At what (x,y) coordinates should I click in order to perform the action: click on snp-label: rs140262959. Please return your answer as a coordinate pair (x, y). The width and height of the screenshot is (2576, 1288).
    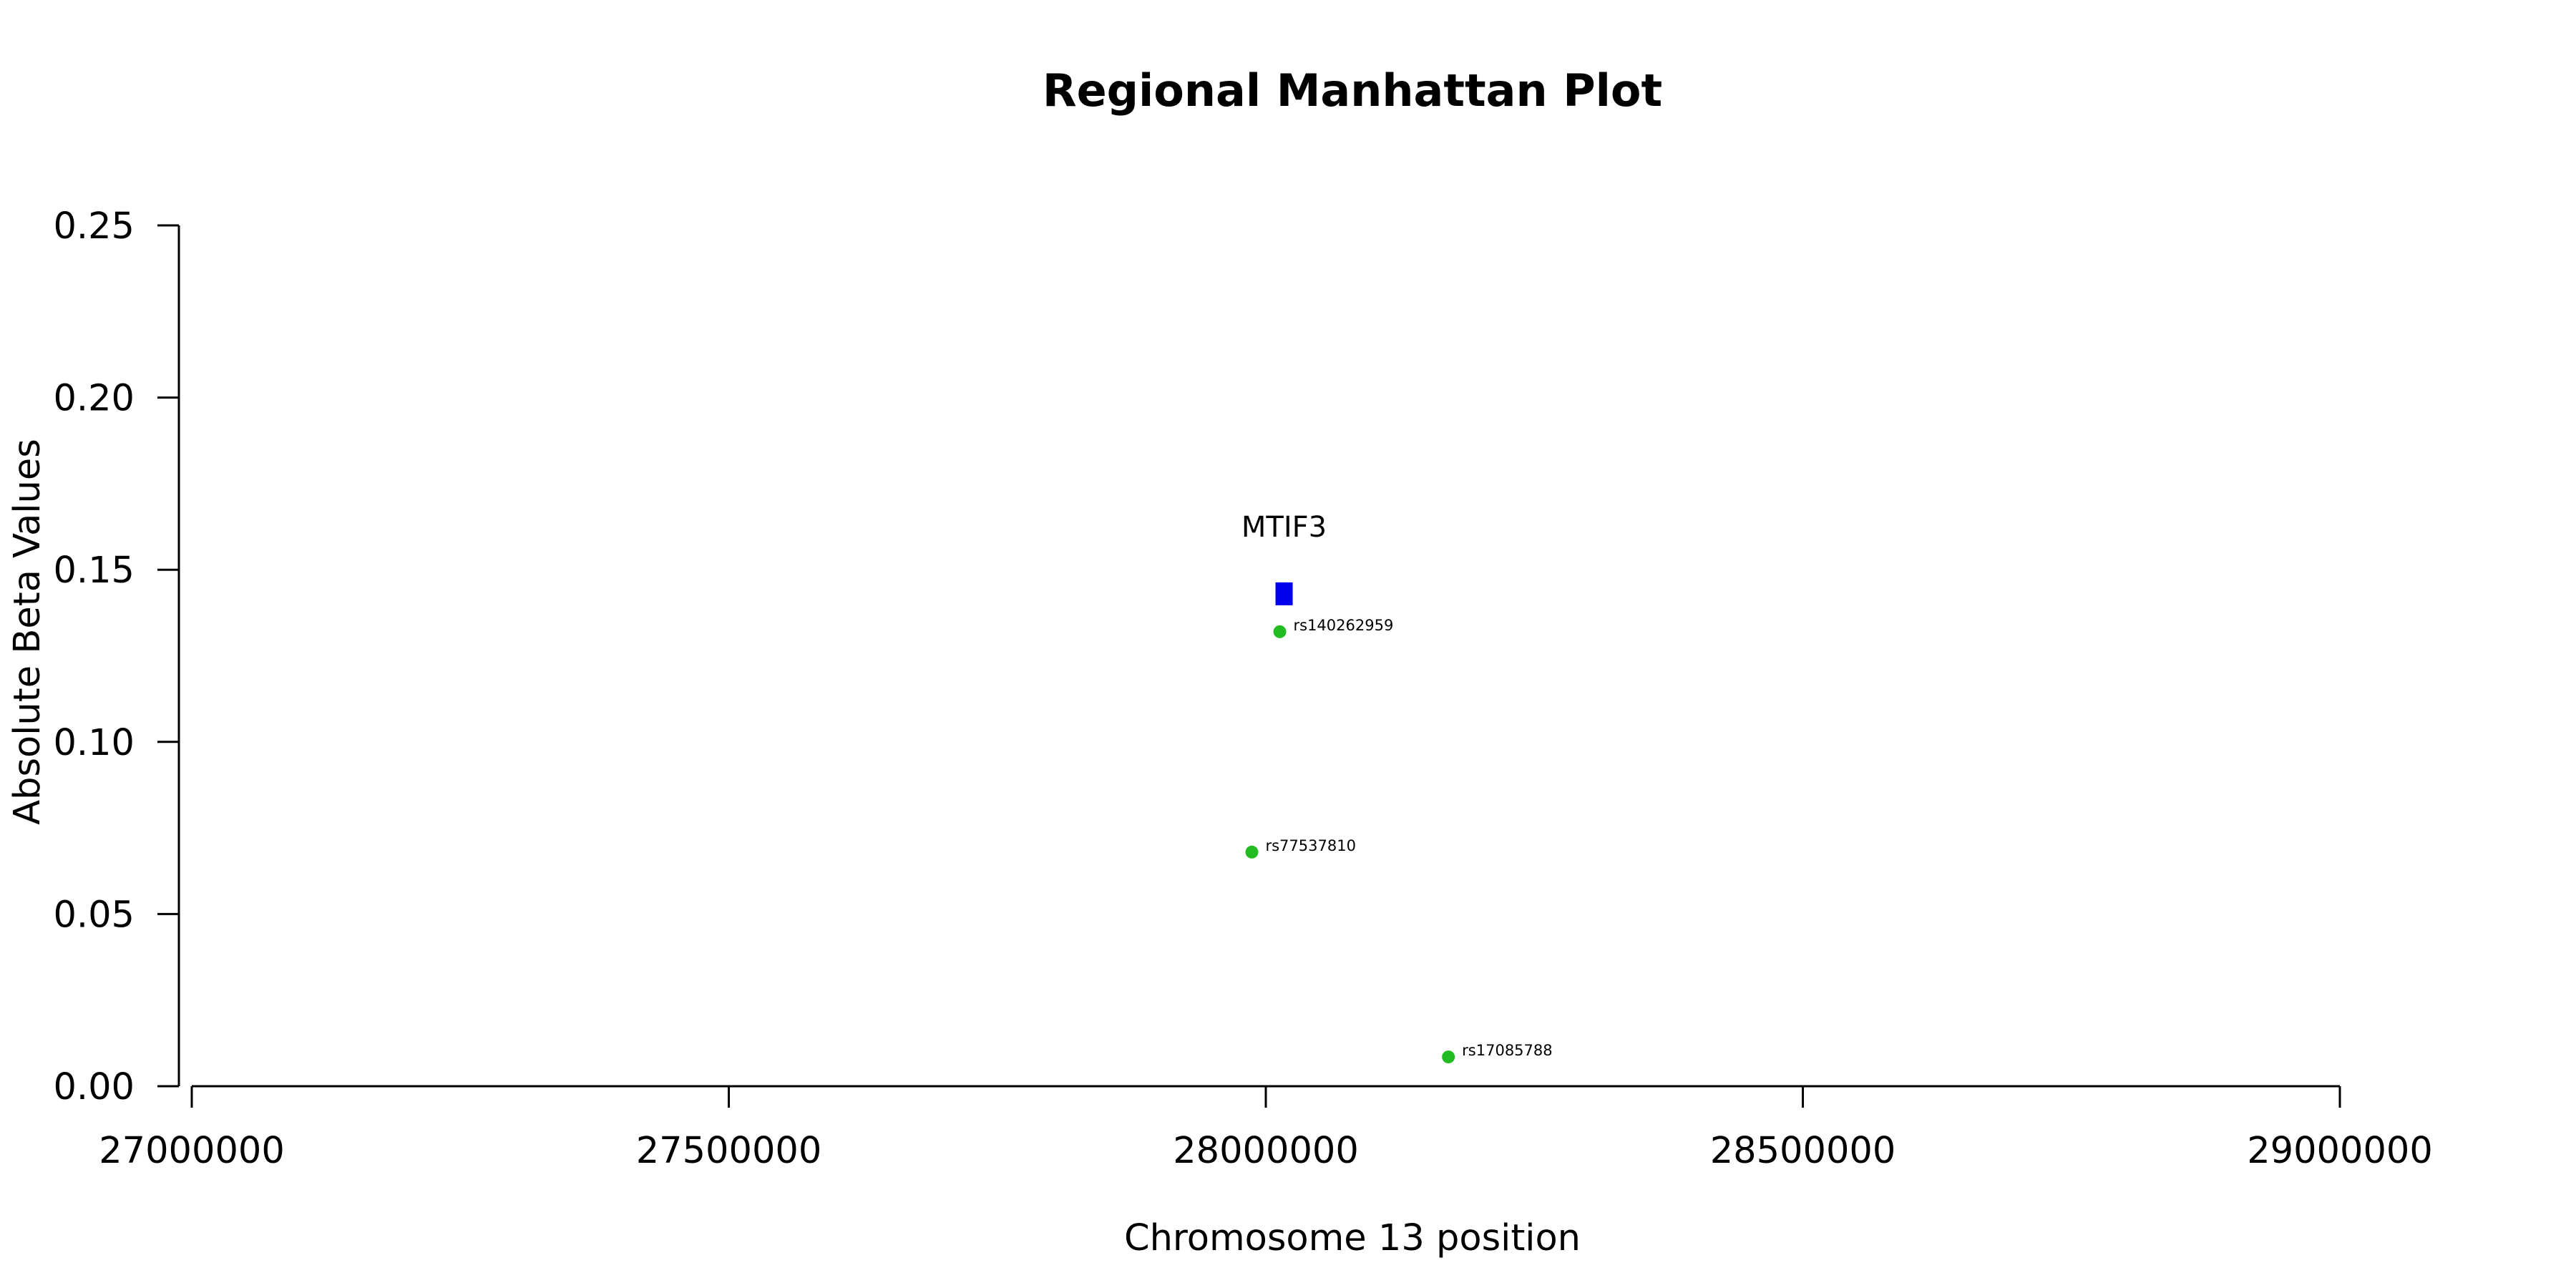
    Looking at the image, I should click on (1344, 625).